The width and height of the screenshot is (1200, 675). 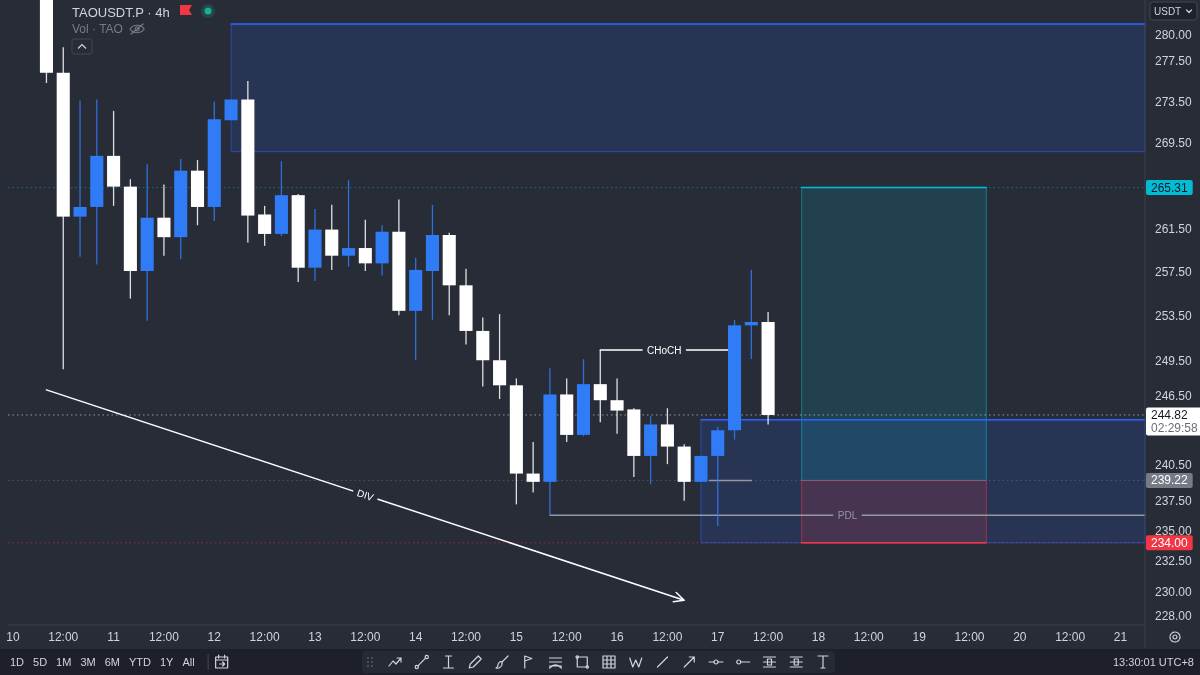 What do you see at coordinates (1120, 637) in the screenshot?
I see `x-tick-label: 21` at bounding box center [1120, 637].